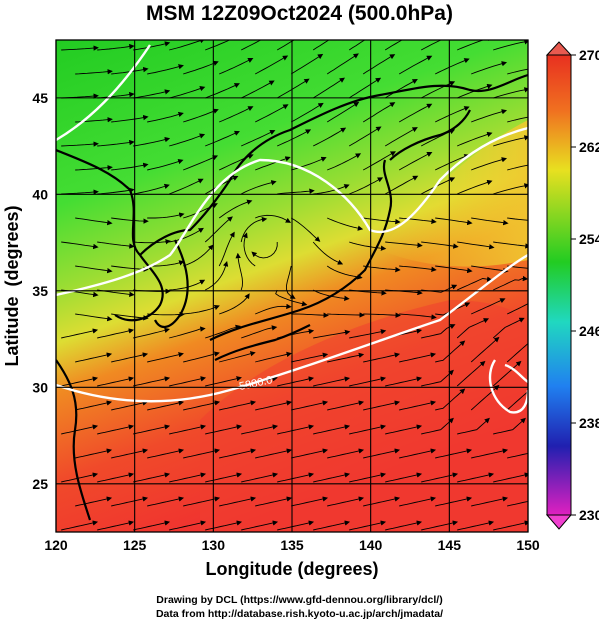 The image size is (599, 625). Describe the element at coordinates (528, 545) in the screenshot. I see `x-tick-label: 150` at that location.